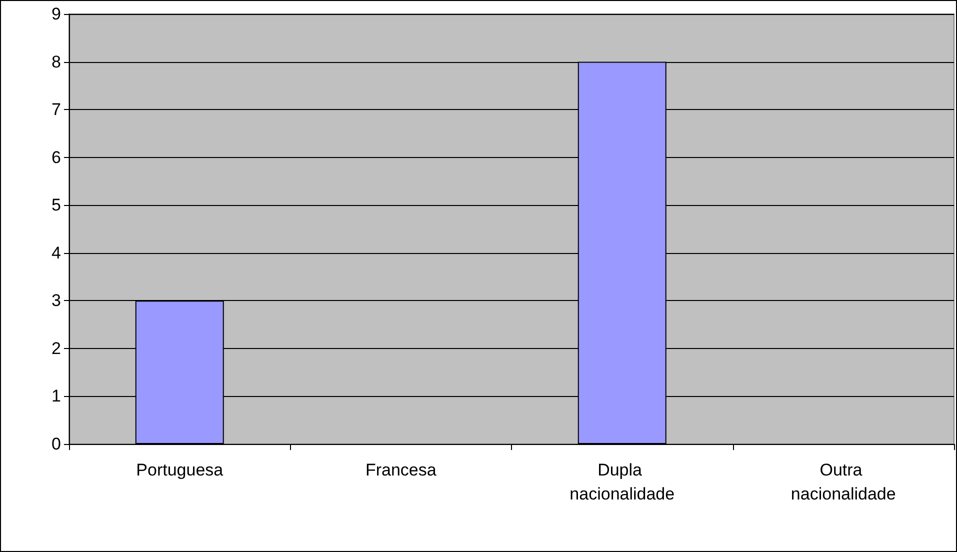 The height and width of the screenshot is (552, 957). I want to click on y-tick-label: 0, so click(56, 444).